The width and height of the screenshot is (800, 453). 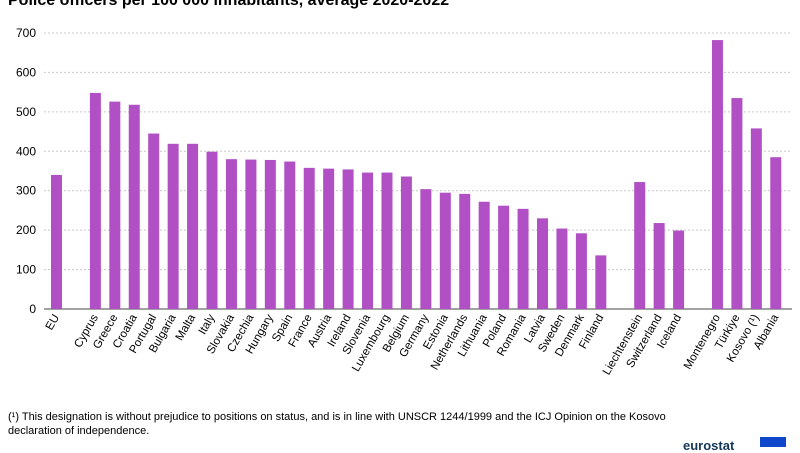 What do you see at coordinates (26, 112) in the screenshot?
I see `y-tick-label: 500` at bounding box center [26, 112].